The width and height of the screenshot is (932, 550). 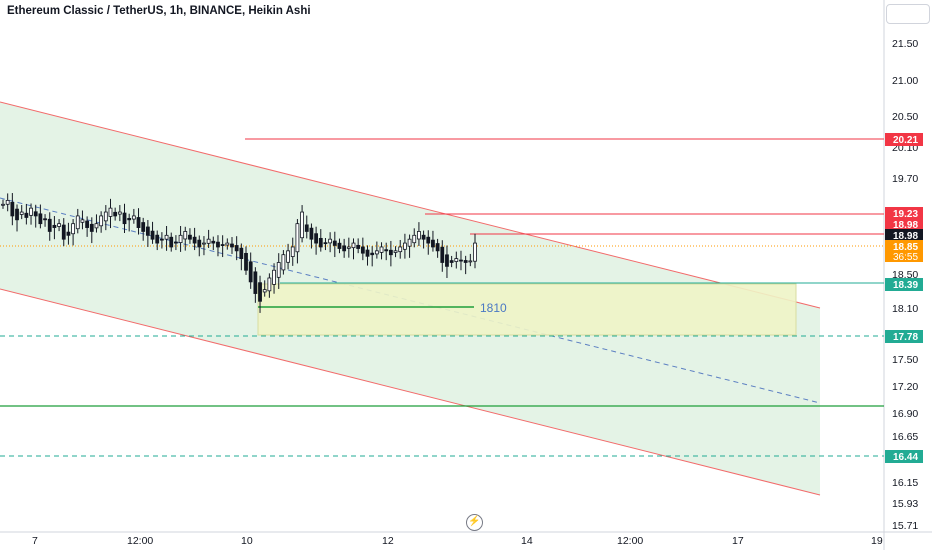 I want to click on price-tag-label: 18.85, so click(x=905, y=247).